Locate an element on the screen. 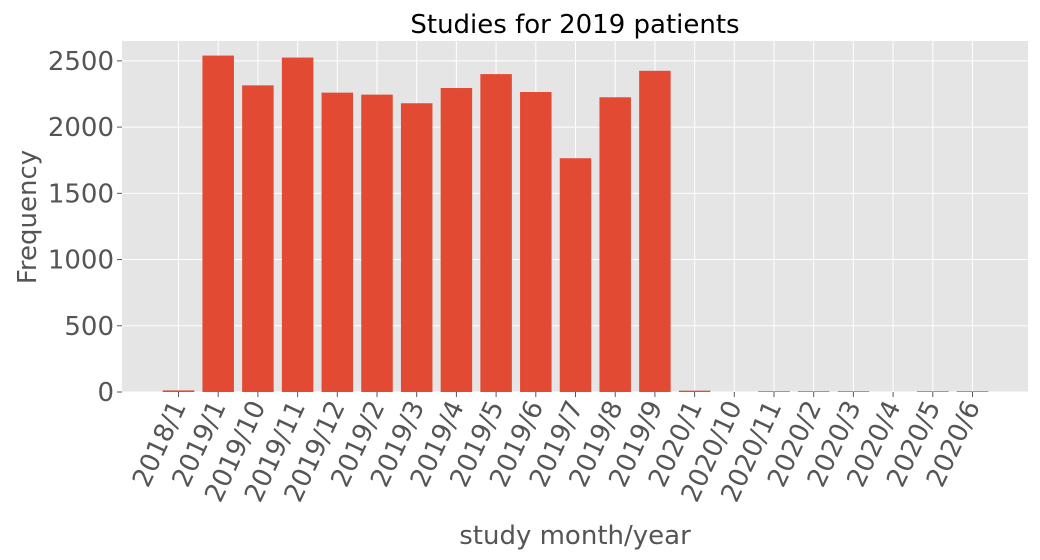 This screenshot has height=560, width=1040. y-tick-labels: 0 500 1000 1500 2000 2500 is located at coordinates (85, 227).